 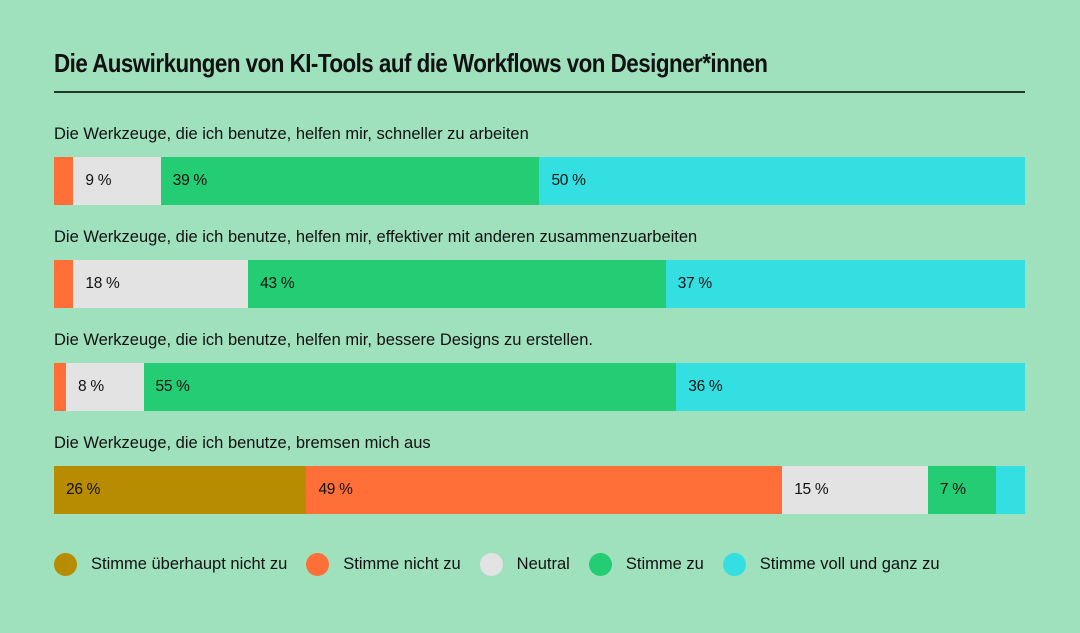 What do you see at coordinates (544, 490) in the screenshot?
I see `bar-segment-stimme-nicht-zu: 49 %` at bounding box center [544, 490].